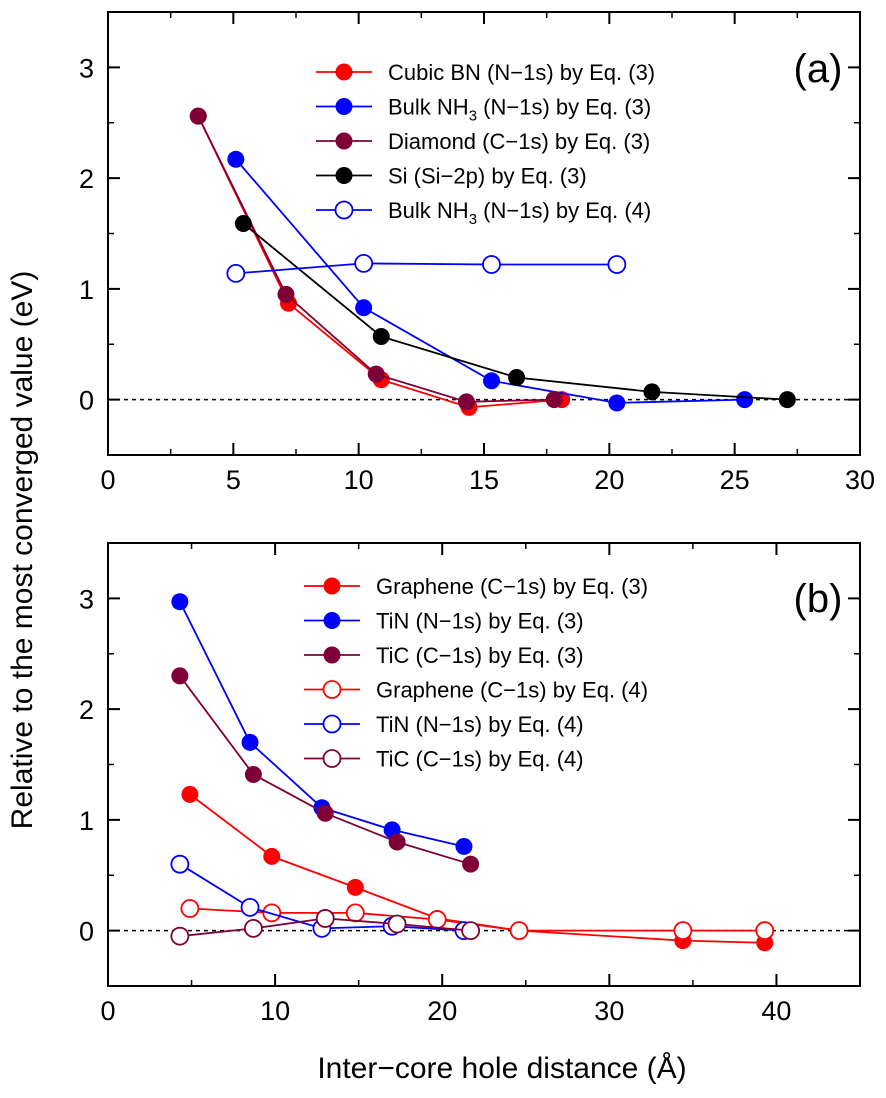 Image resolution: width=886 pixels, height=1098 pixels. Describe the element at coordinates (480, 621) in the screenshot. I see `legend-label-b-2: TiN (N−1s) by Eq. (3)` at that location.